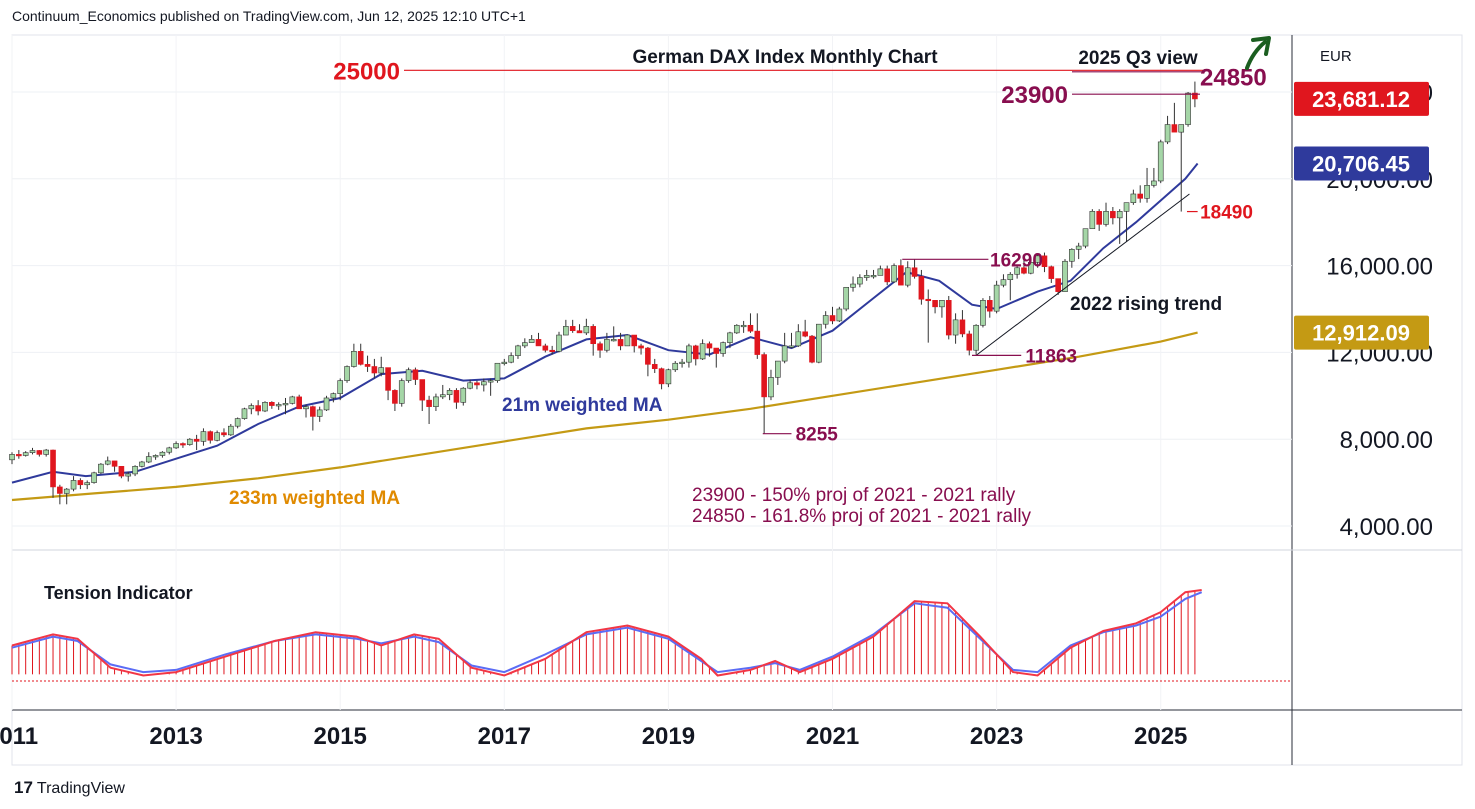 This screenshot has width=1475, height=809. I want to click on ma233-label: 233m weighted MA, so click(314, 498).